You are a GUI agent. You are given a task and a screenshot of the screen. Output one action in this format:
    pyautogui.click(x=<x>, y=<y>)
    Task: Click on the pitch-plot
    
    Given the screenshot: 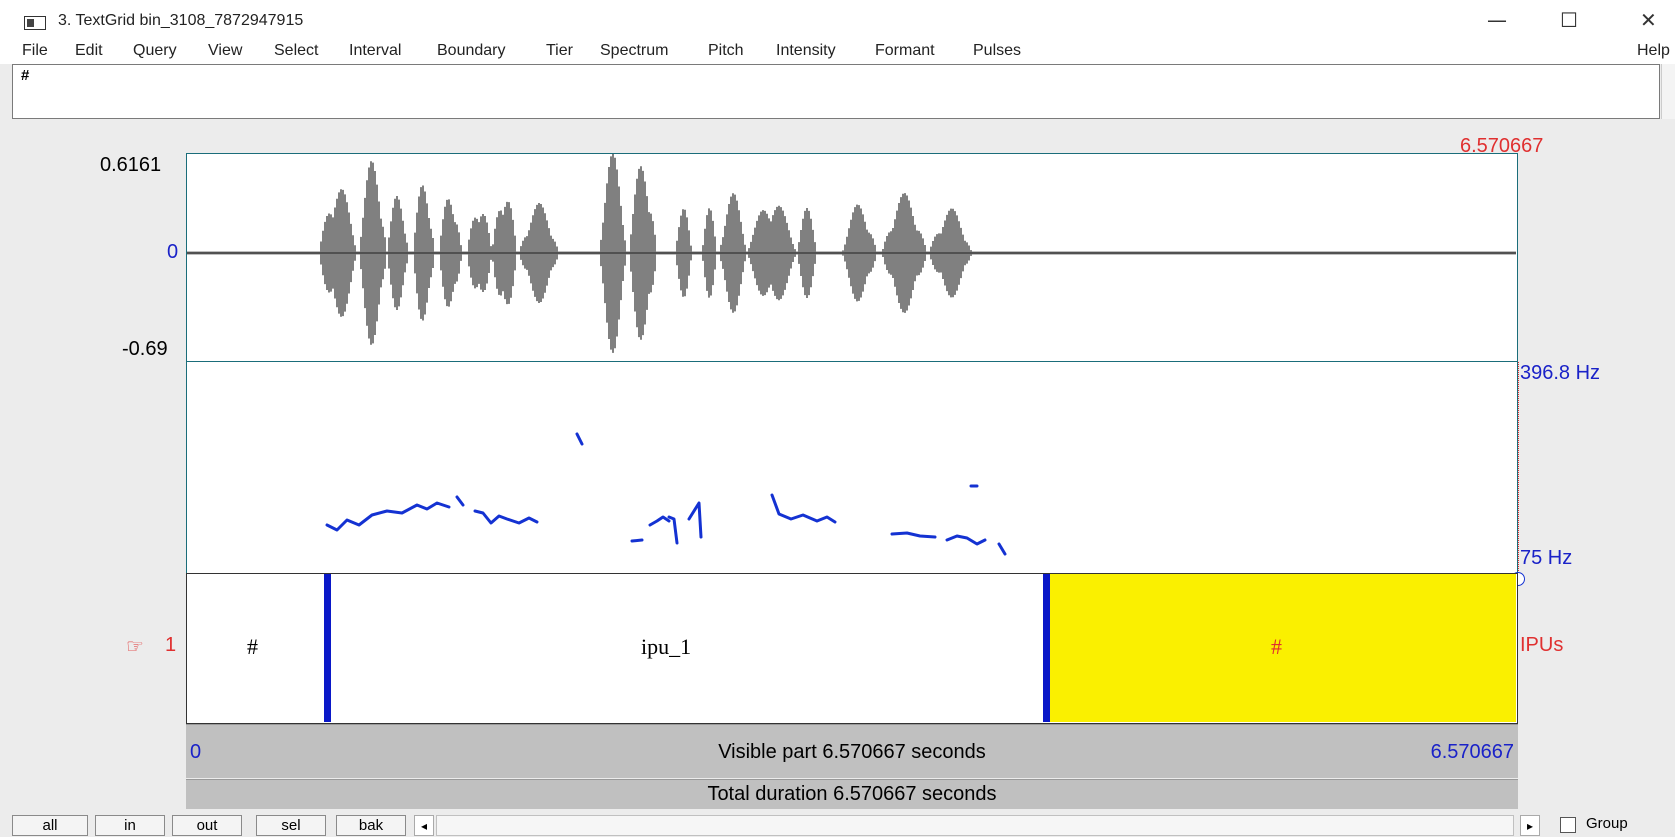 What is the action you would take?
    pyautogui.click(x=666, y=494)
    